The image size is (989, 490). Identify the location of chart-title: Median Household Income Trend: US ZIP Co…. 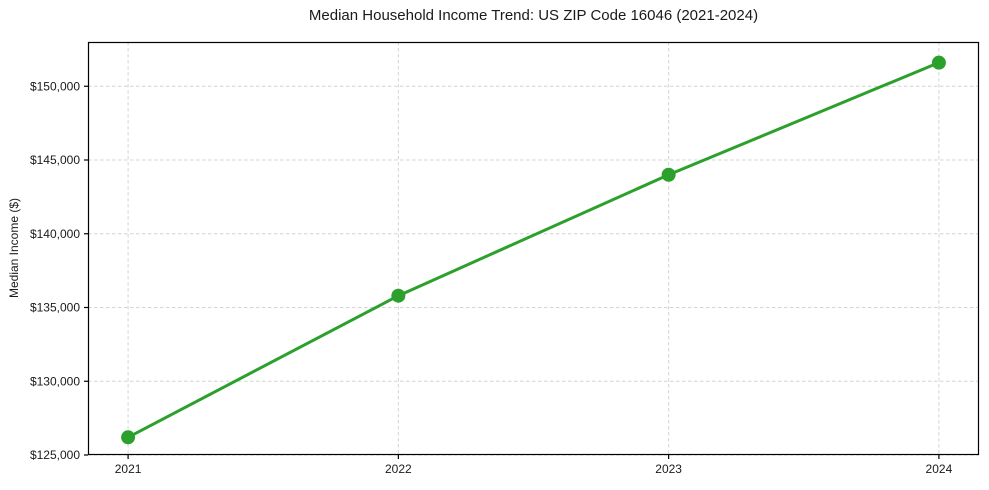
(533, 15).